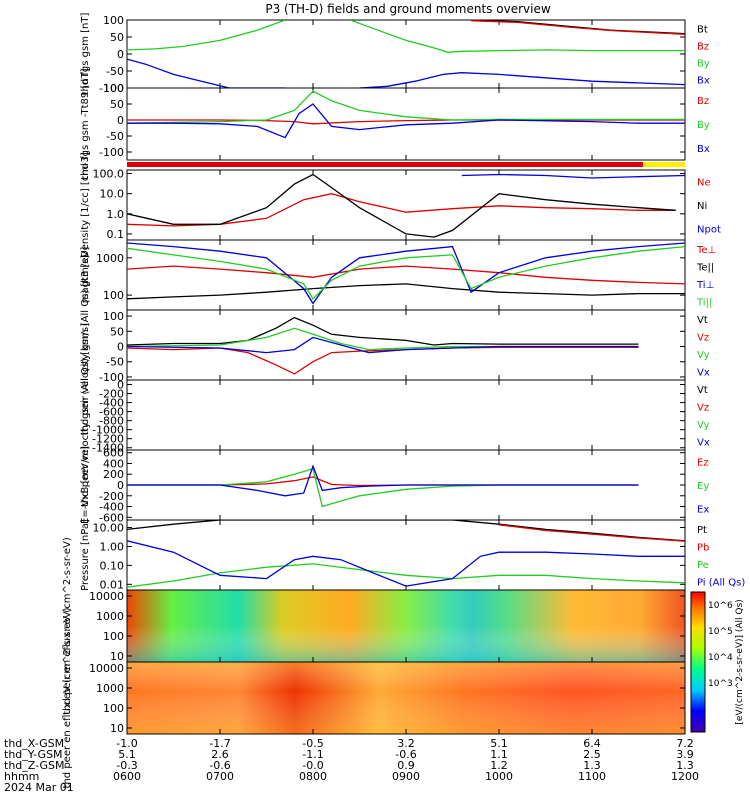 The image size is (750, 800). Describe the element at coordinates (113, 474) in the screenshot. I see `y-tick-label: 200` at that location.